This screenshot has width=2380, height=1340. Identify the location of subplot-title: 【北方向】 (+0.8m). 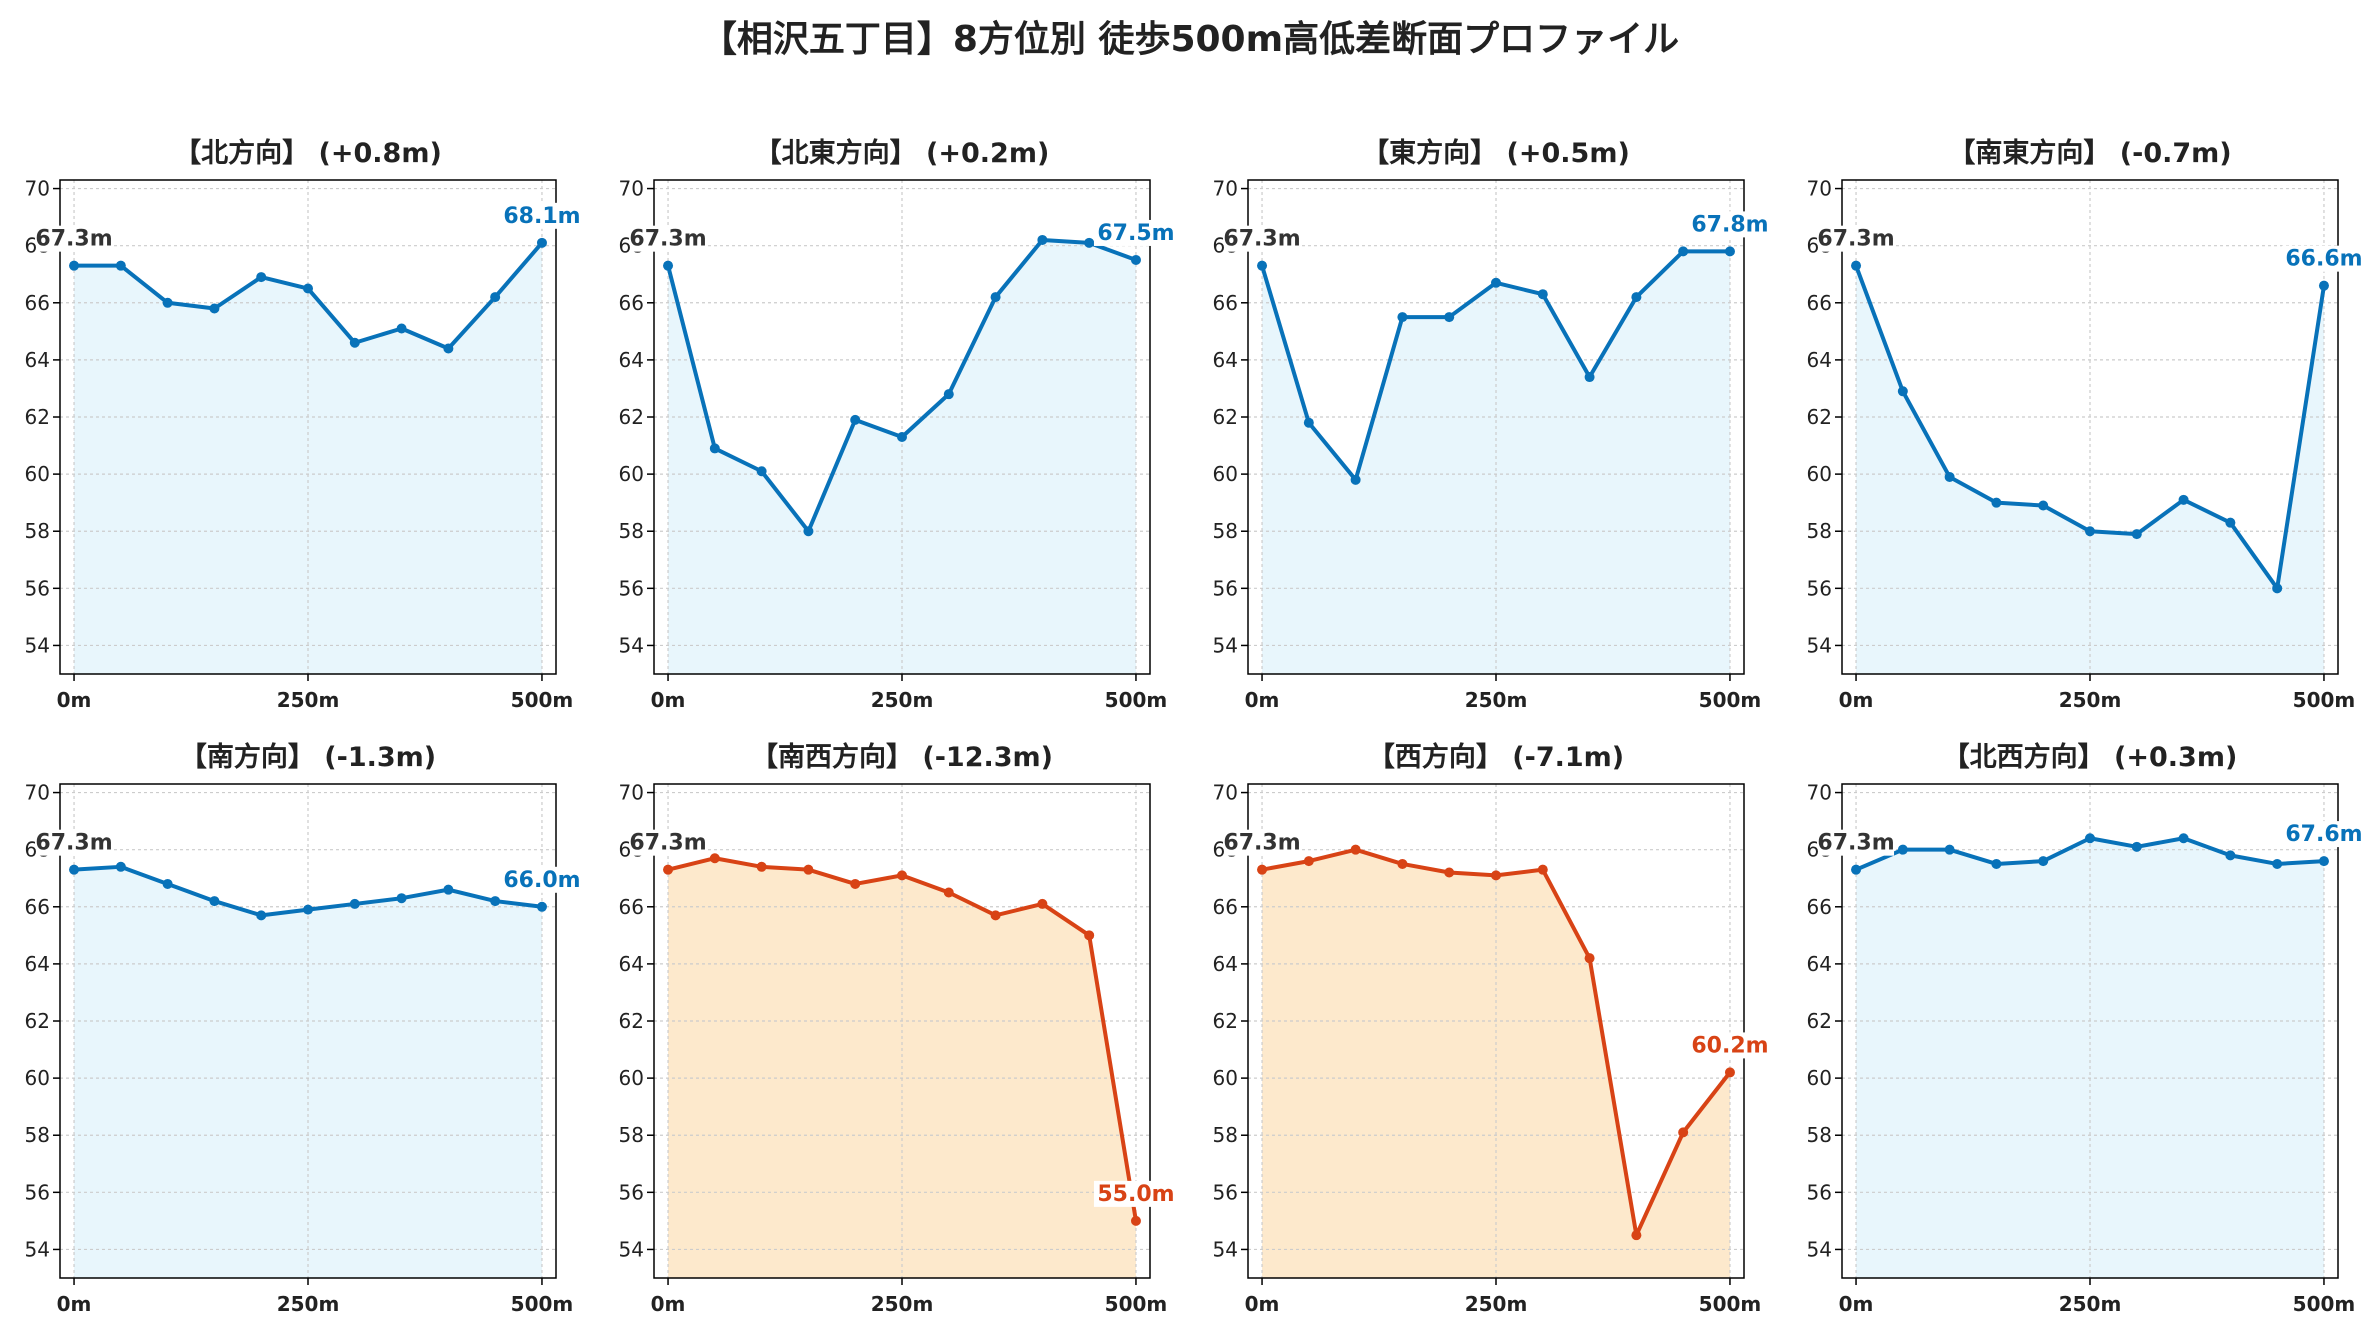
(308, 153).